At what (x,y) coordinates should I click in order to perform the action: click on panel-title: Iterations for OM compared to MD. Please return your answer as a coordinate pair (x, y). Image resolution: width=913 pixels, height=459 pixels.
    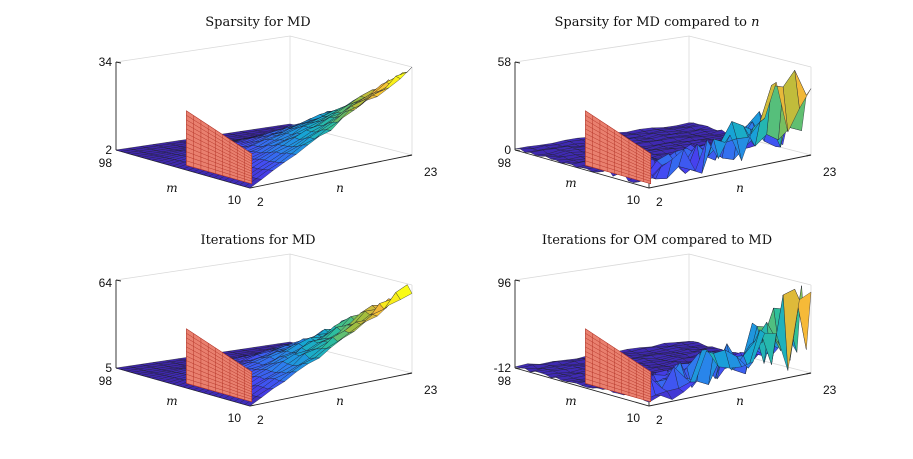
    Looking at the image, I should click on (657, 240).